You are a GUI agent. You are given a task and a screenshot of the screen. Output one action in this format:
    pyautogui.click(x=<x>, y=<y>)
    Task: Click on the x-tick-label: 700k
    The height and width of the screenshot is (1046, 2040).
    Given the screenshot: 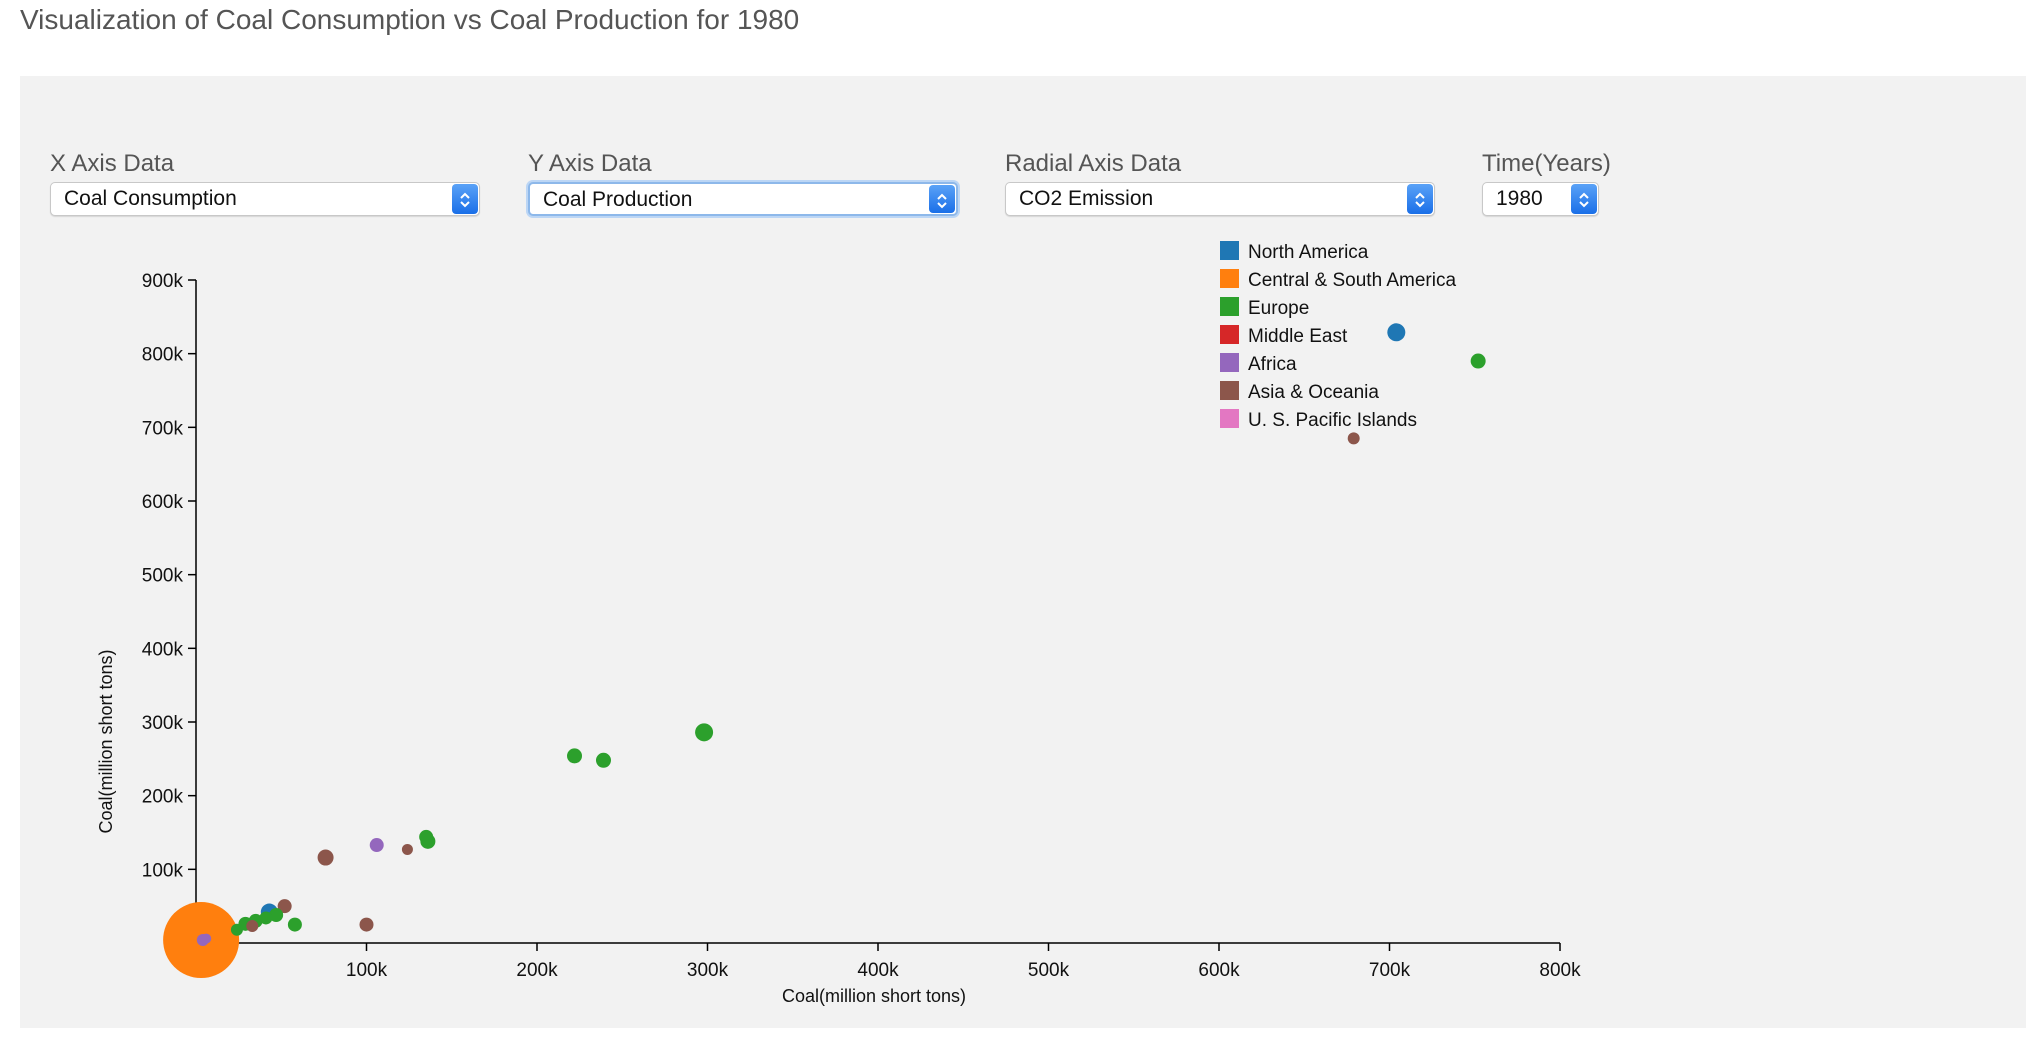 What is the action you would take?
    pyautogui.click(x=1390, y=970)
    